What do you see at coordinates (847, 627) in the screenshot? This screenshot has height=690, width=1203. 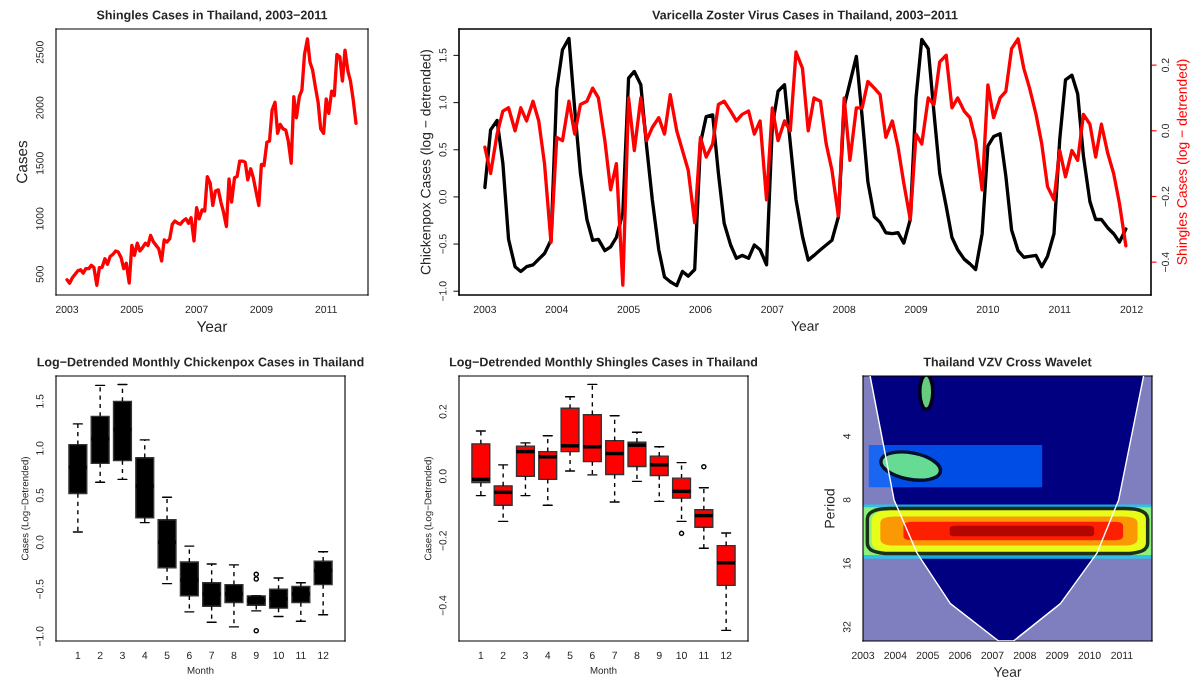 I see `y-tick-label: 32` at bounding box center [847, 627].